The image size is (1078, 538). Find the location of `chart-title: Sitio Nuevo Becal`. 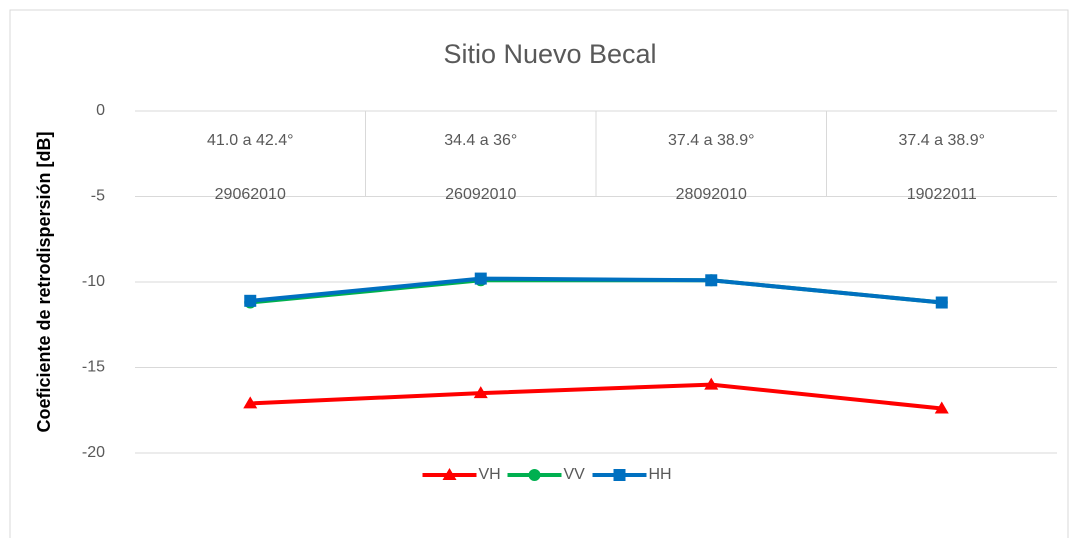

chart-title: Sitio Nuevo Becal is located at coordinates (549, 54).